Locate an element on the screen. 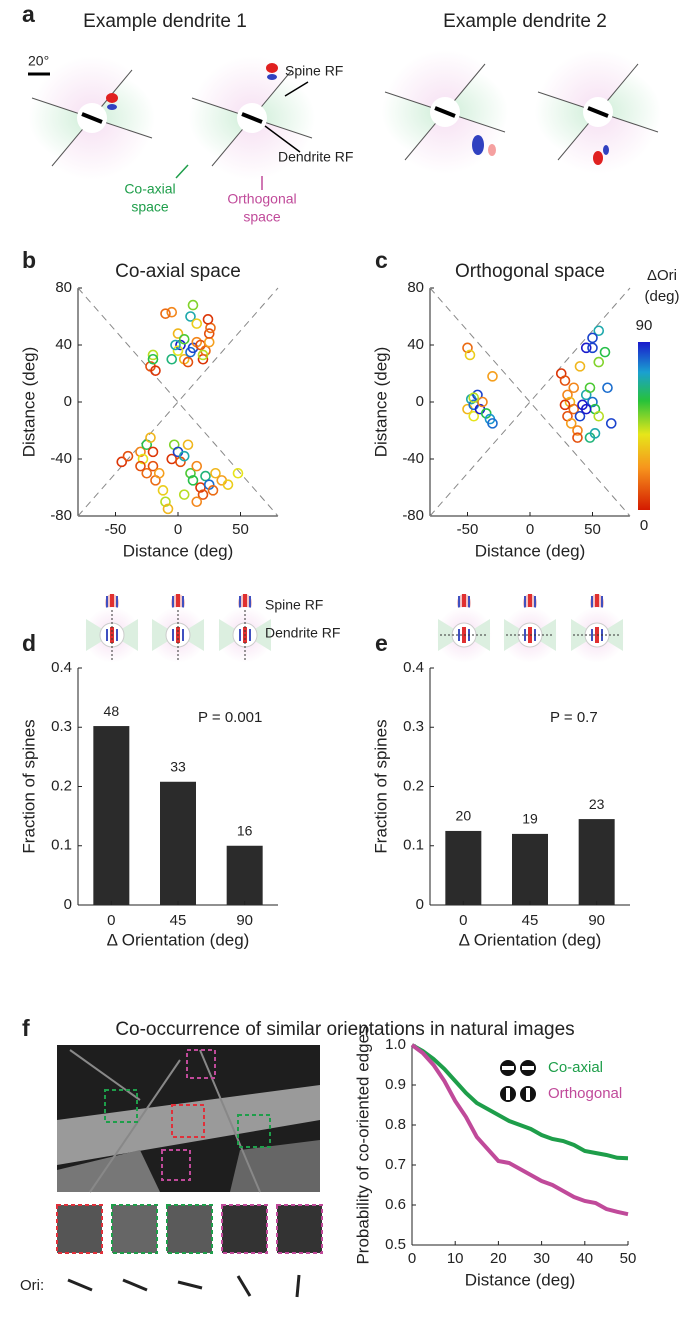  x-axis-label: Δ Orientation (deg) is located at coordinates (178, 939).